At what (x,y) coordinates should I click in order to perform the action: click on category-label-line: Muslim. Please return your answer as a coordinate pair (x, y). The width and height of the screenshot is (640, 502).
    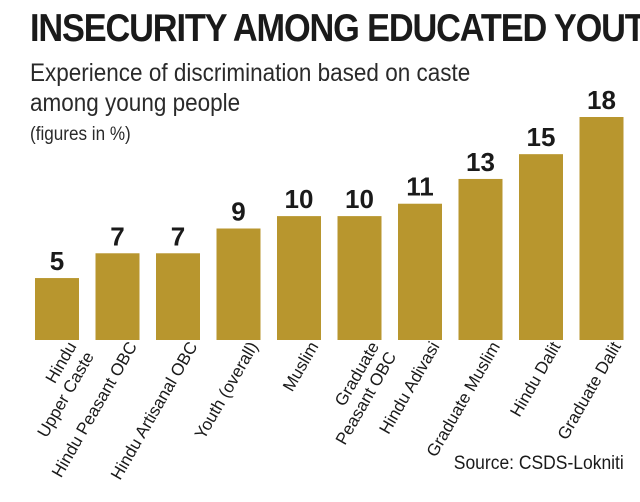
    Looking at the image, I should click on (300, 367).